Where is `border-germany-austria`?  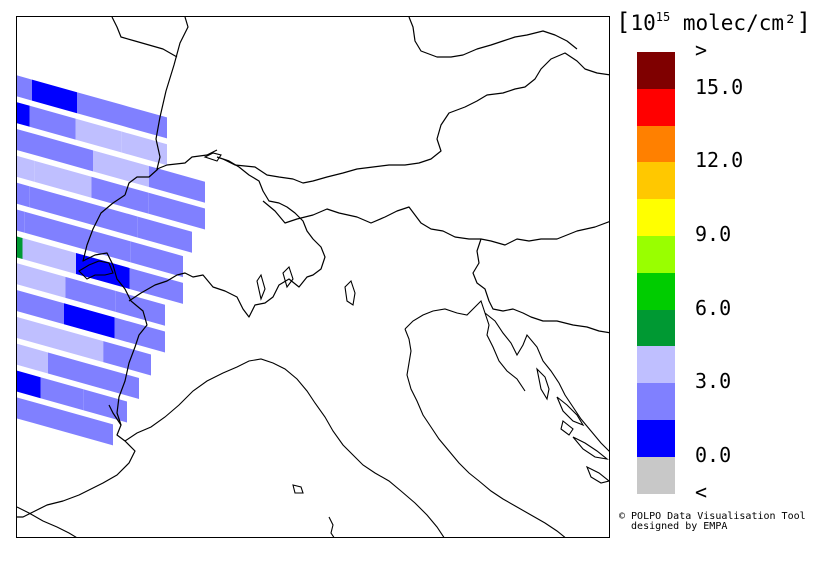 border-germany-austria is located at coordinates (415, 118).